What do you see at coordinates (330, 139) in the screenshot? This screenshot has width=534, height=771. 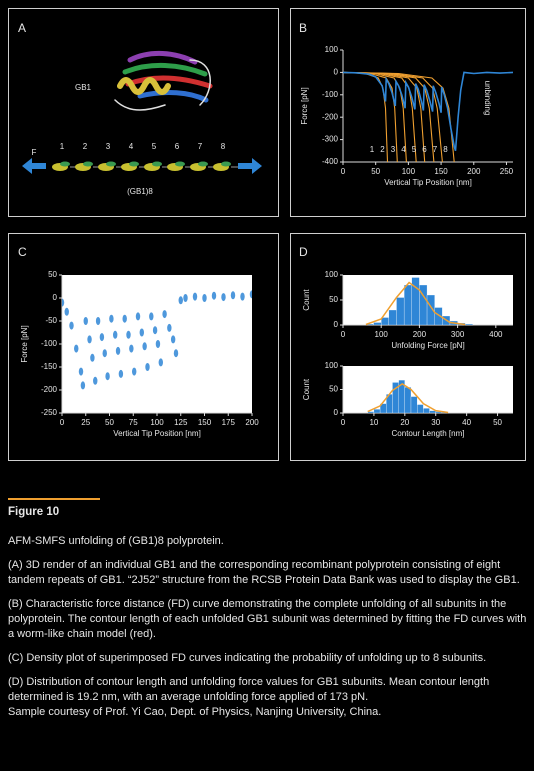 I see `y-tick-label: -300` at bounding box center [330, 139].